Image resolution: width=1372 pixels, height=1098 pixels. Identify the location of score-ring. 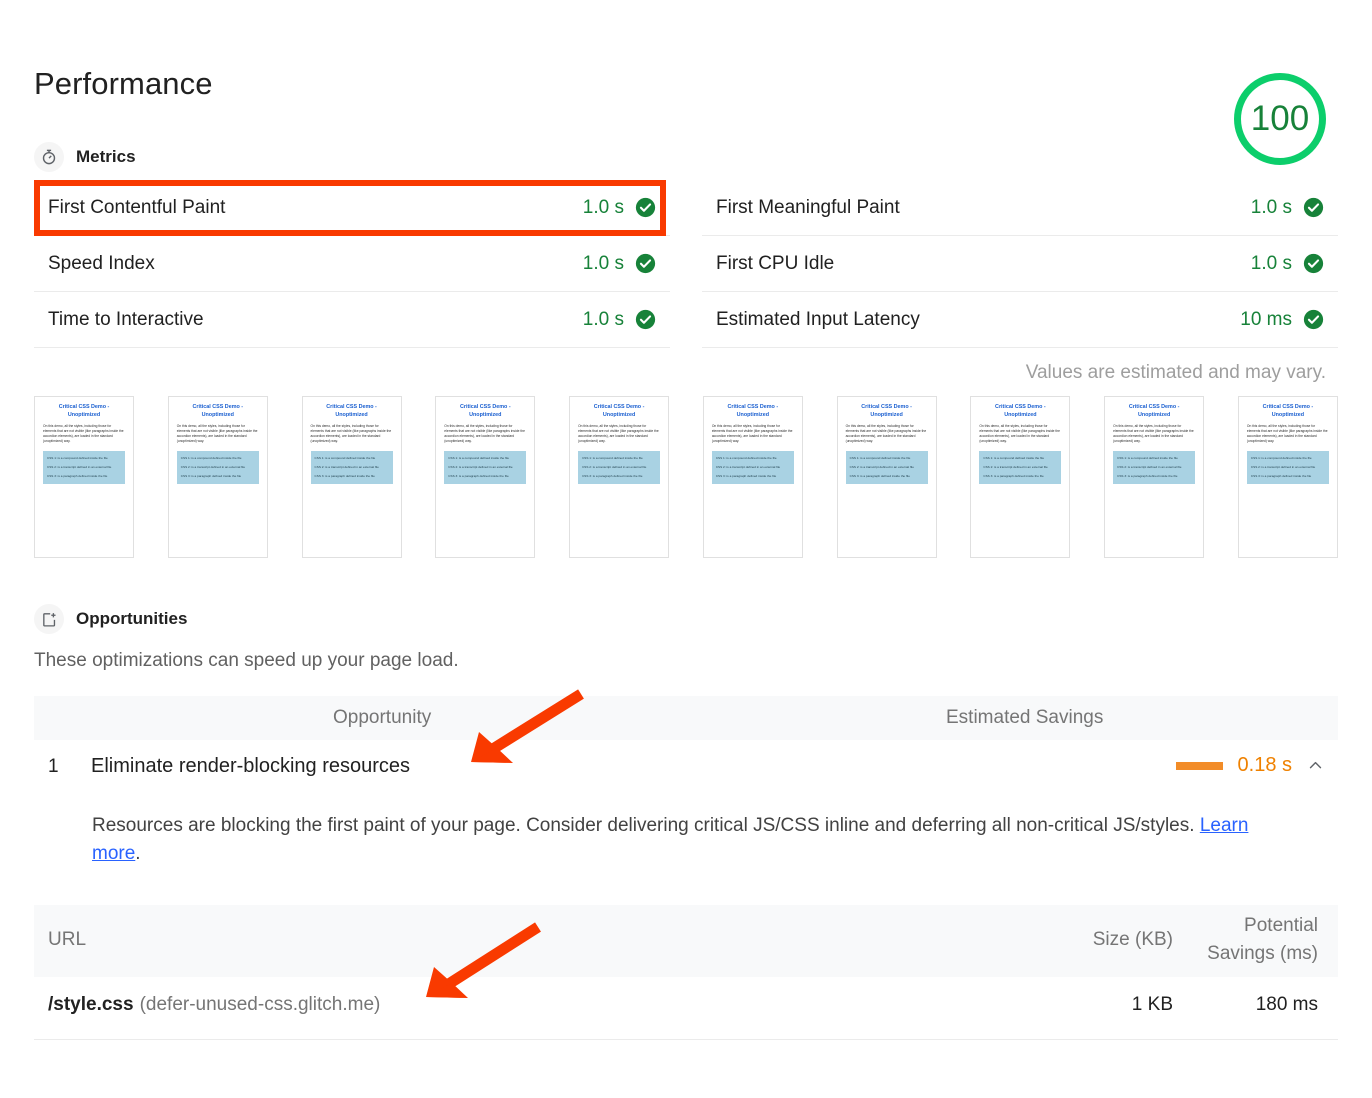
(1280, 119).